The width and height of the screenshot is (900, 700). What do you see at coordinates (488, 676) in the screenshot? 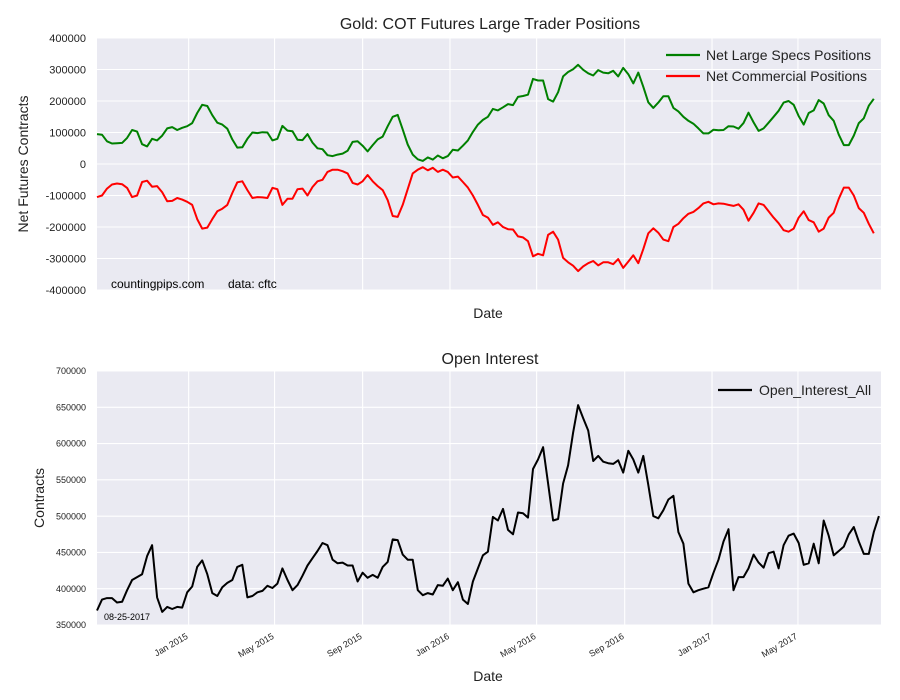
I see `bottom-x-axis-label: Date` at bounding box center [488, 676].